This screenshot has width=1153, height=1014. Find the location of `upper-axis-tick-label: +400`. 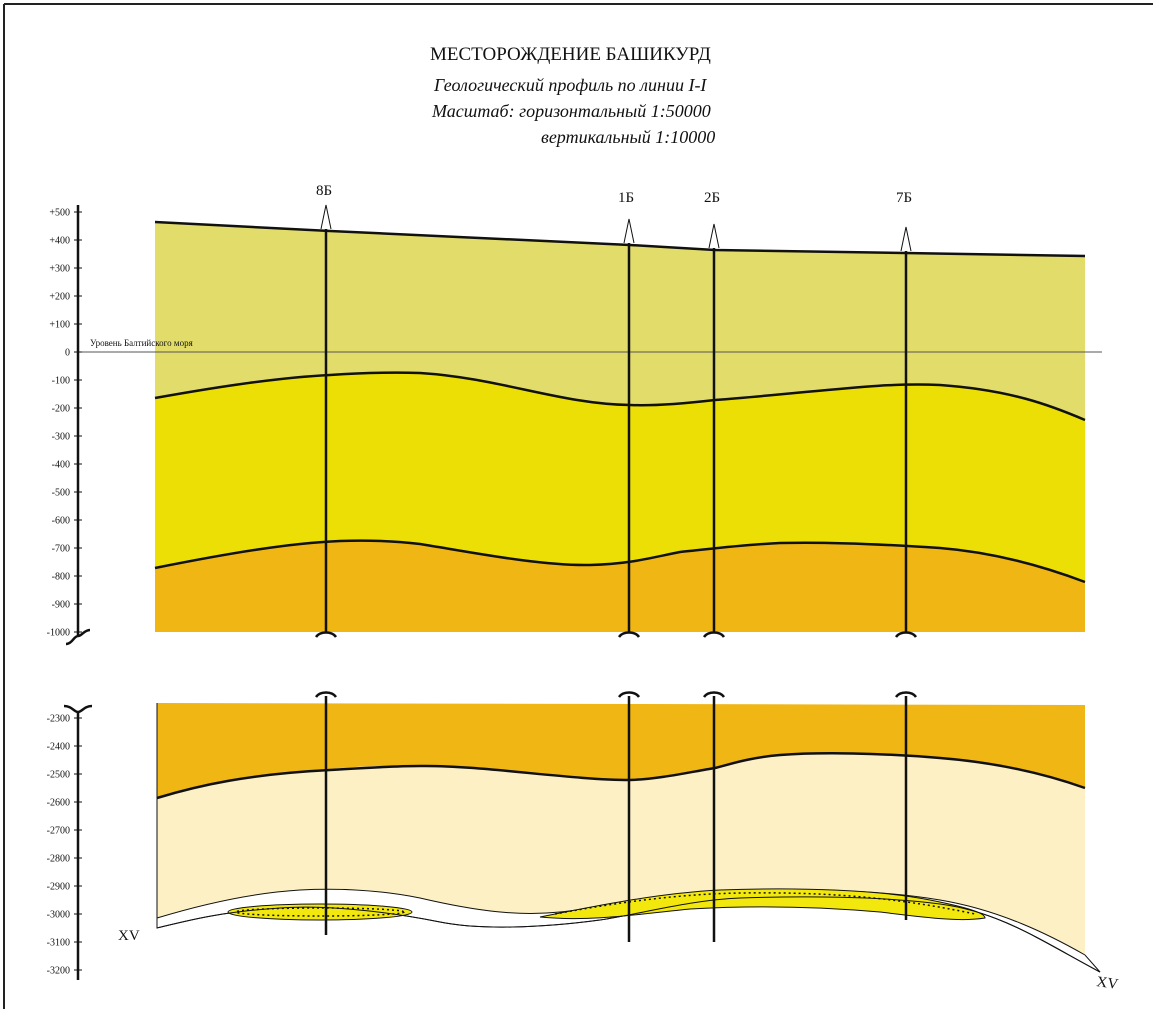

upper-axis-tick-label: +400 is located at coordinates (59, 241).